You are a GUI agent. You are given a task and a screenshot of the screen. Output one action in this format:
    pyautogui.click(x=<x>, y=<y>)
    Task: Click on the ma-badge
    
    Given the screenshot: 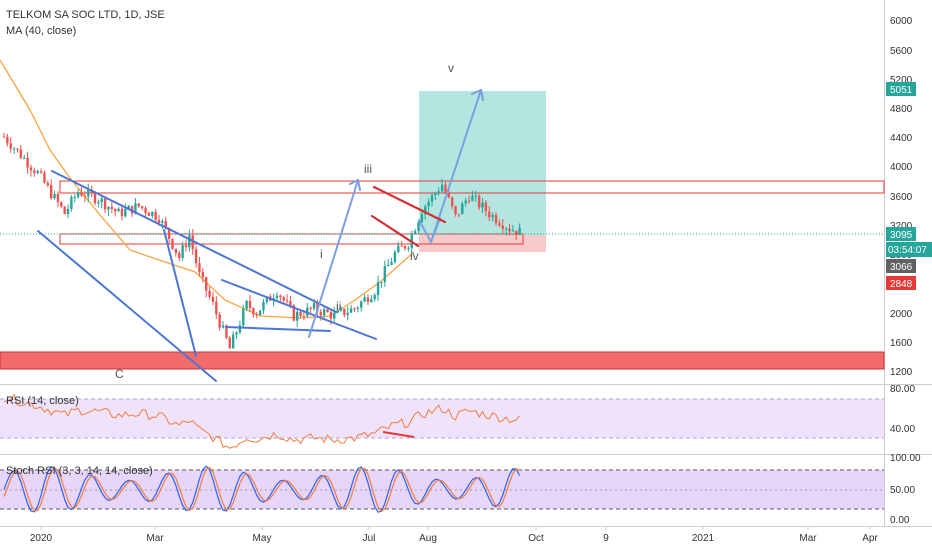 What is the action you would take?
    pyautogui.click(x=901, y=266)
    